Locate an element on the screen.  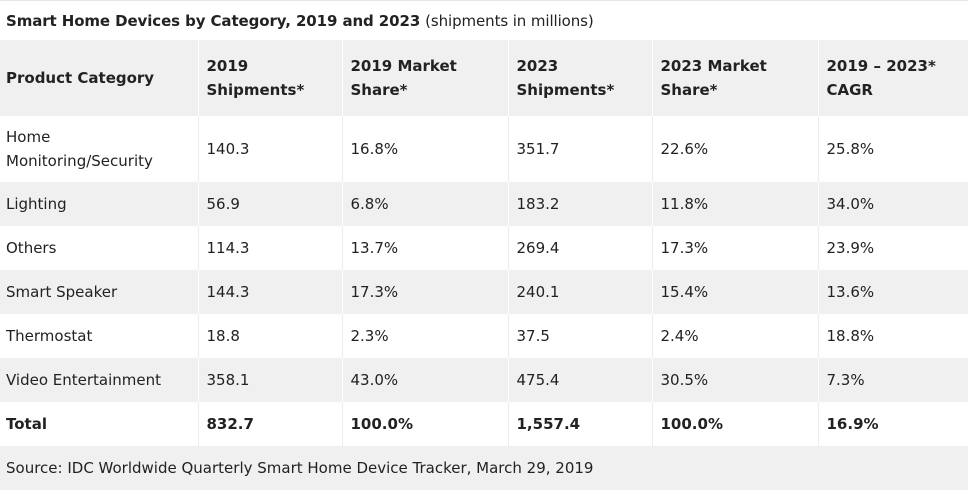
cell-2019-shipments: 140.3 is located at coordinates (269, 149).